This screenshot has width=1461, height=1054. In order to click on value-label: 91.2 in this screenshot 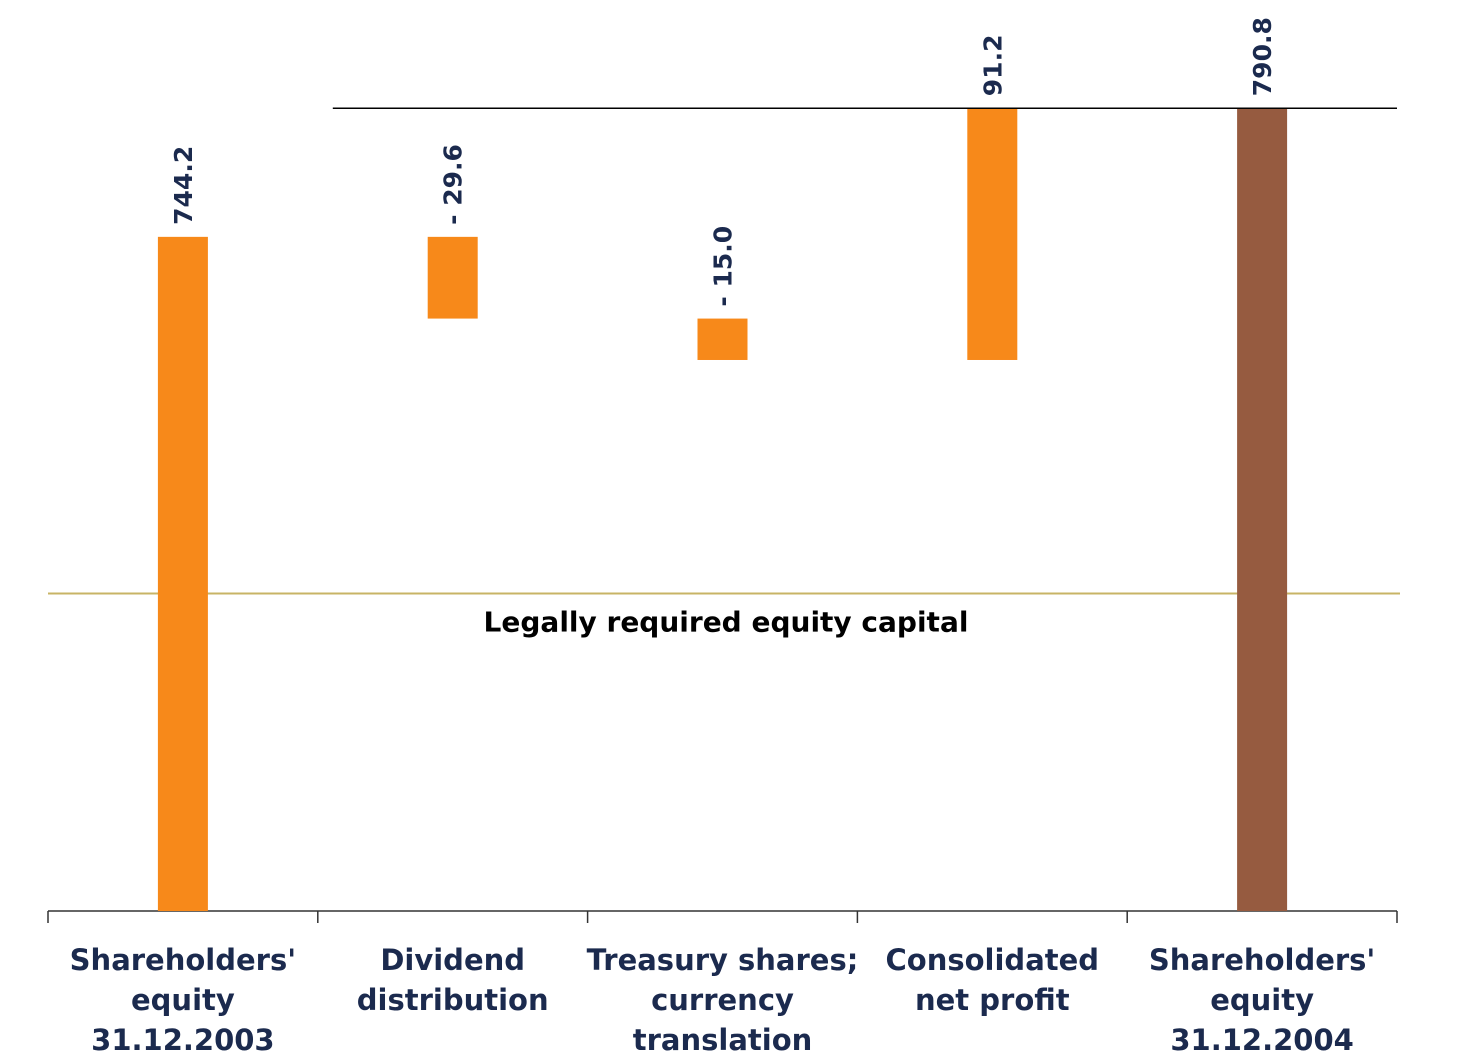, I will do `click(992, 66)`.